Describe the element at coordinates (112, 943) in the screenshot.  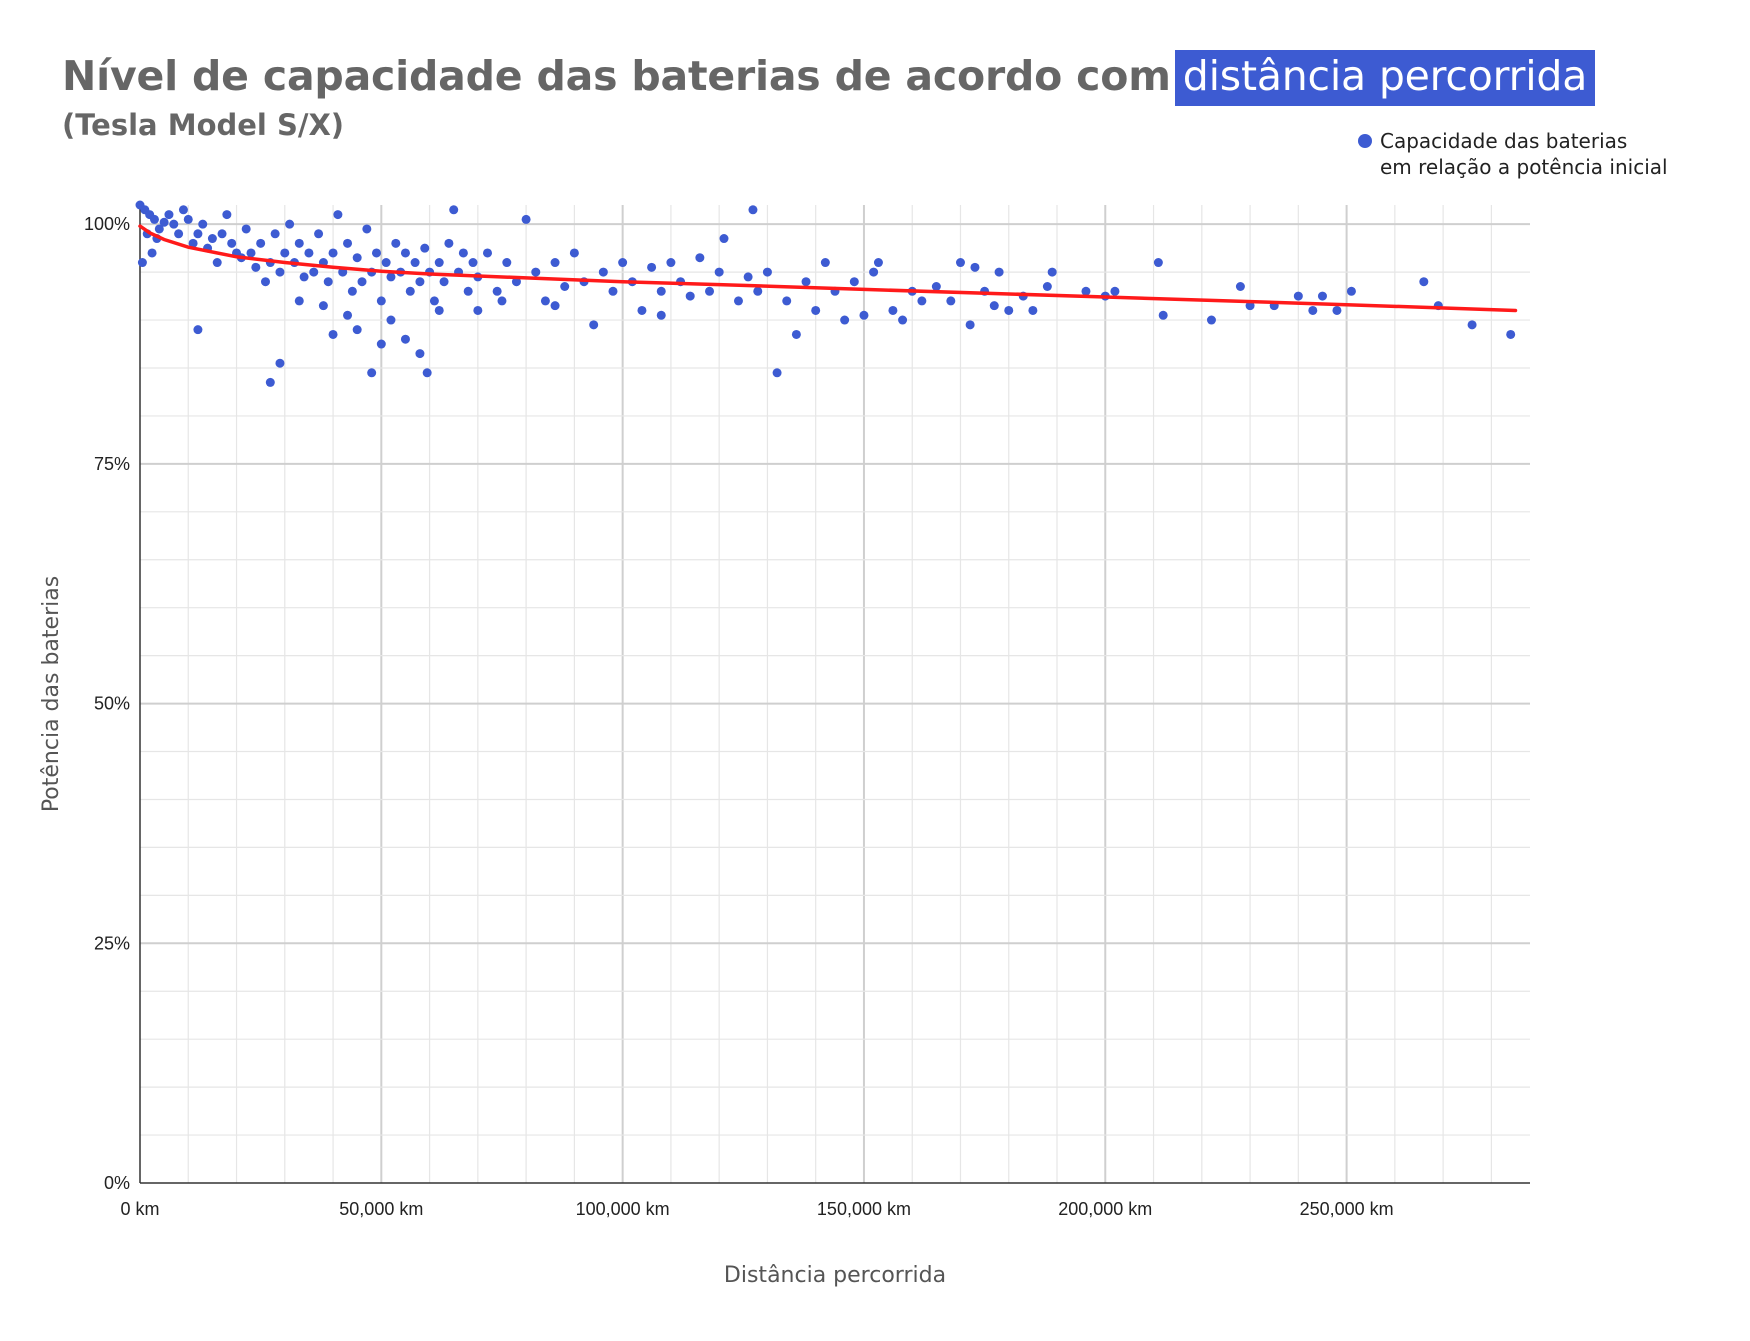
I see `y-tick-label: 25%` at that location.